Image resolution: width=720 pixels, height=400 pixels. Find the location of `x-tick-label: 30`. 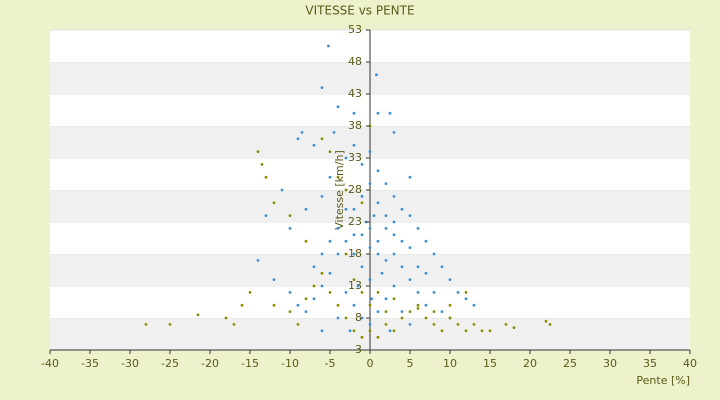

x-tick-label: 30 is located at coordinates (610, 363).